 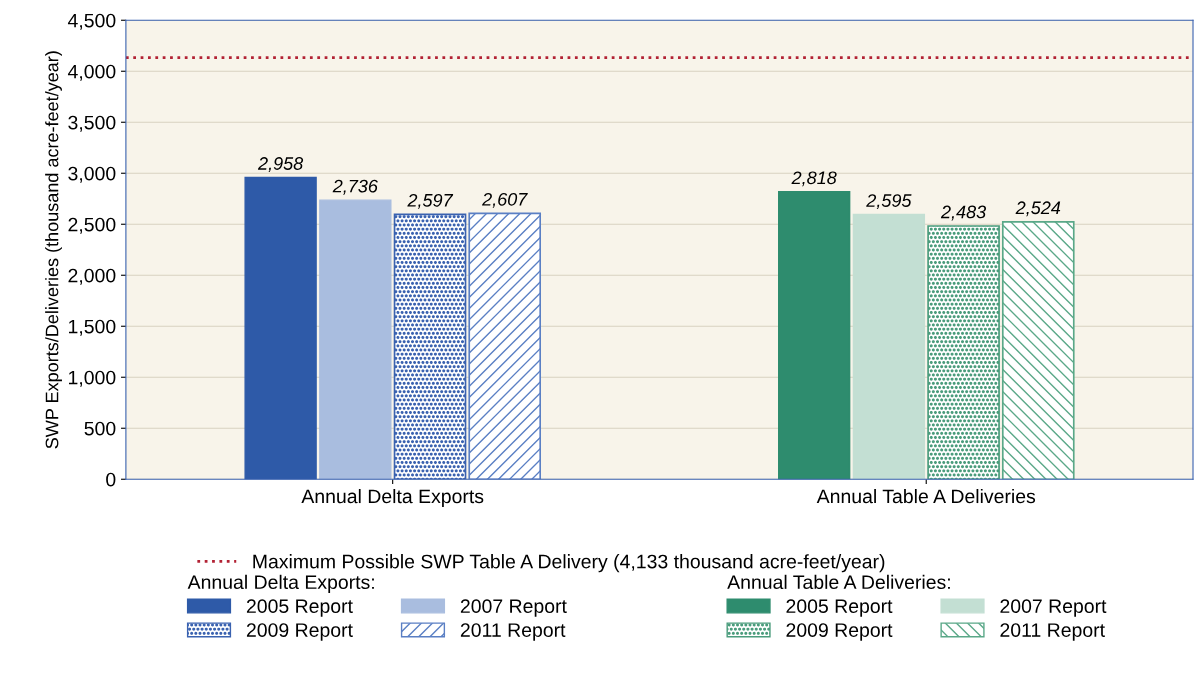 What do you see at coordinates (92, 327) in the screenshot?
I see `y-tick-label: 1,500` at bounding box center [92, 327].